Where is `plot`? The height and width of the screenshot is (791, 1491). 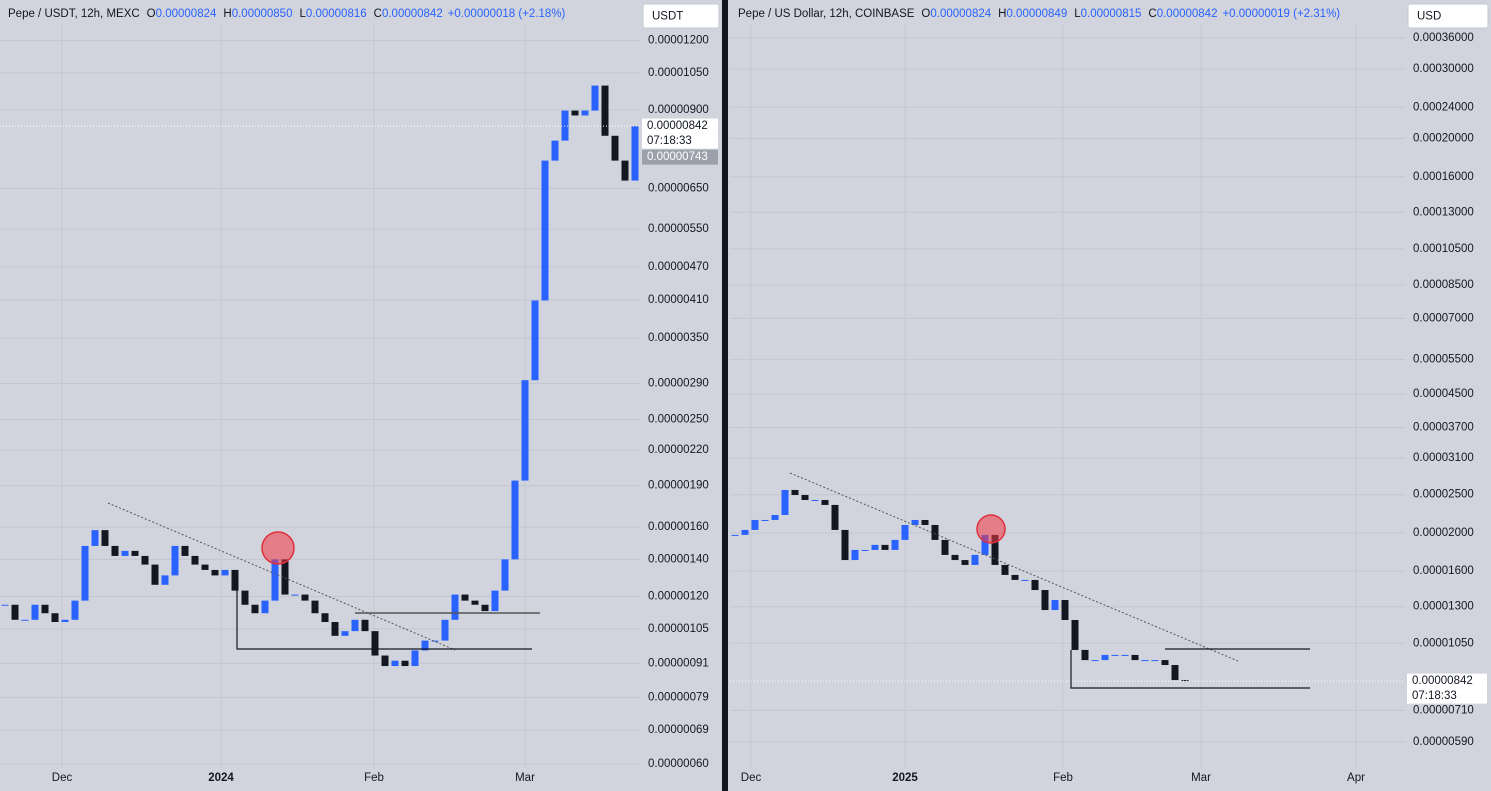 plot is located at coordinates (960, 585).